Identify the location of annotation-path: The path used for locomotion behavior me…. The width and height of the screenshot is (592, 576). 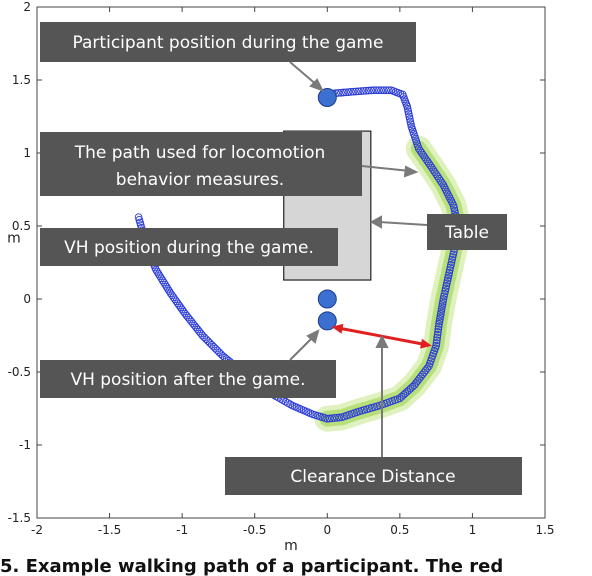
(201, 164).